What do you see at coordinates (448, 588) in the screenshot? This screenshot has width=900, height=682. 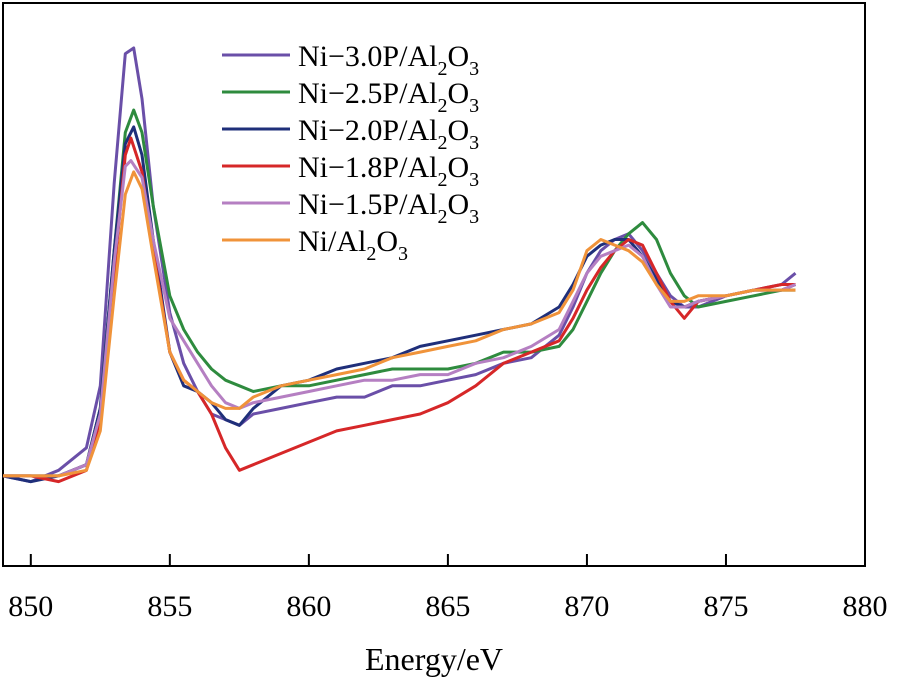 I see `x-axis-ticks: 850 855 860 865 870 875 880` at bounding box center [448, 588].